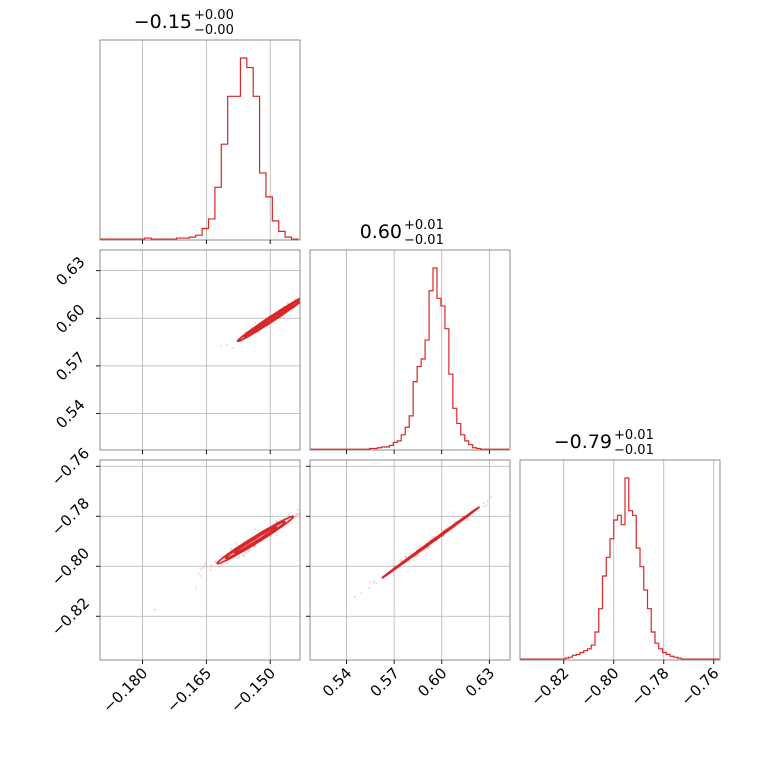 The height and width of the screenshot is (760, 760). What do you see at coordinates (599, 686) in the screenshot?
I see `x-tick-label: −0.80` at bounding box center [599, 686].